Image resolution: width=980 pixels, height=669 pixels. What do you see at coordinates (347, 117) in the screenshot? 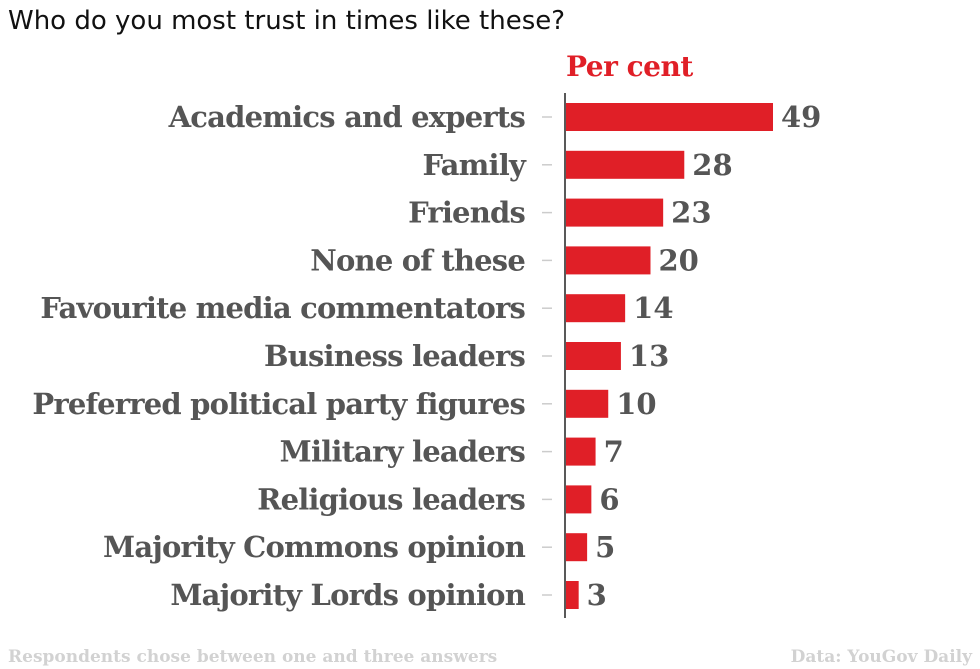
I see `category-label: Academics and experts` at bounding box center [347, 117].